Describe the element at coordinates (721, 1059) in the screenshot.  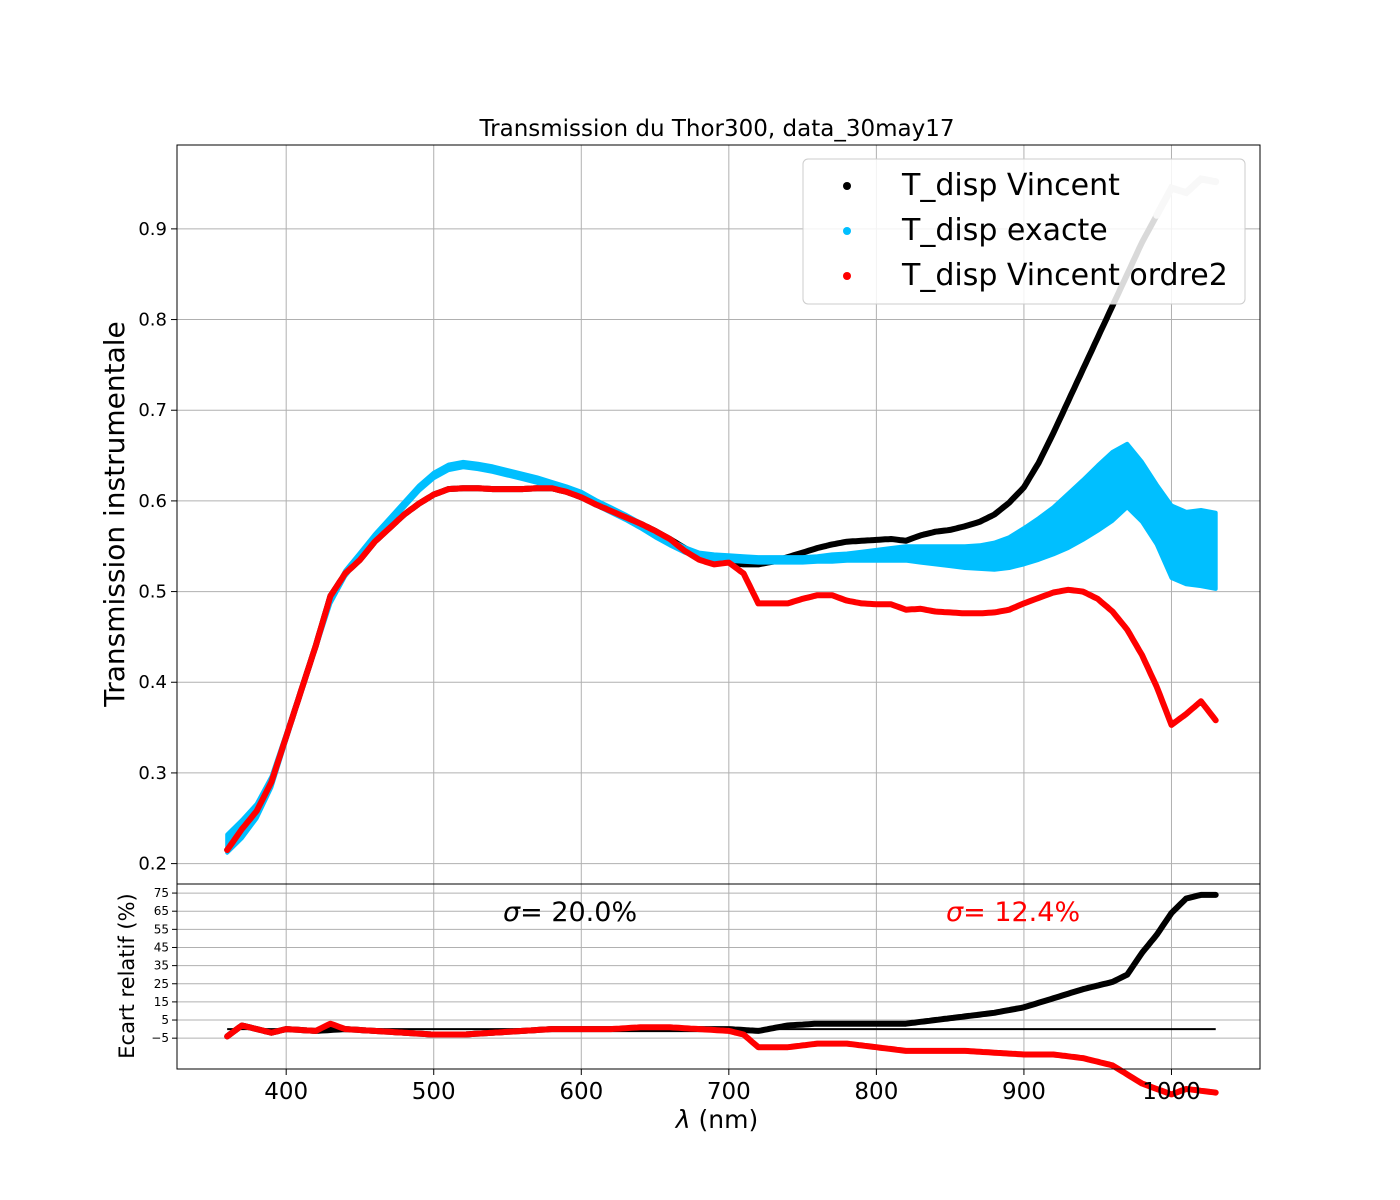
I see `residual-ordre2-line` at that location.